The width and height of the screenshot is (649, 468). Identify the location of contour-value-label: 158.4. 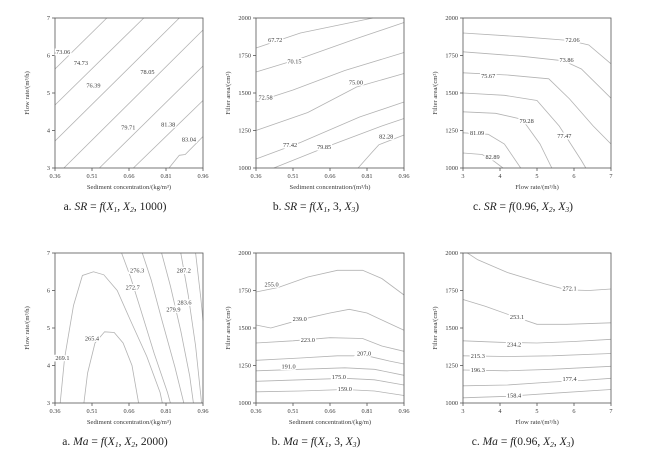
(514, 396).